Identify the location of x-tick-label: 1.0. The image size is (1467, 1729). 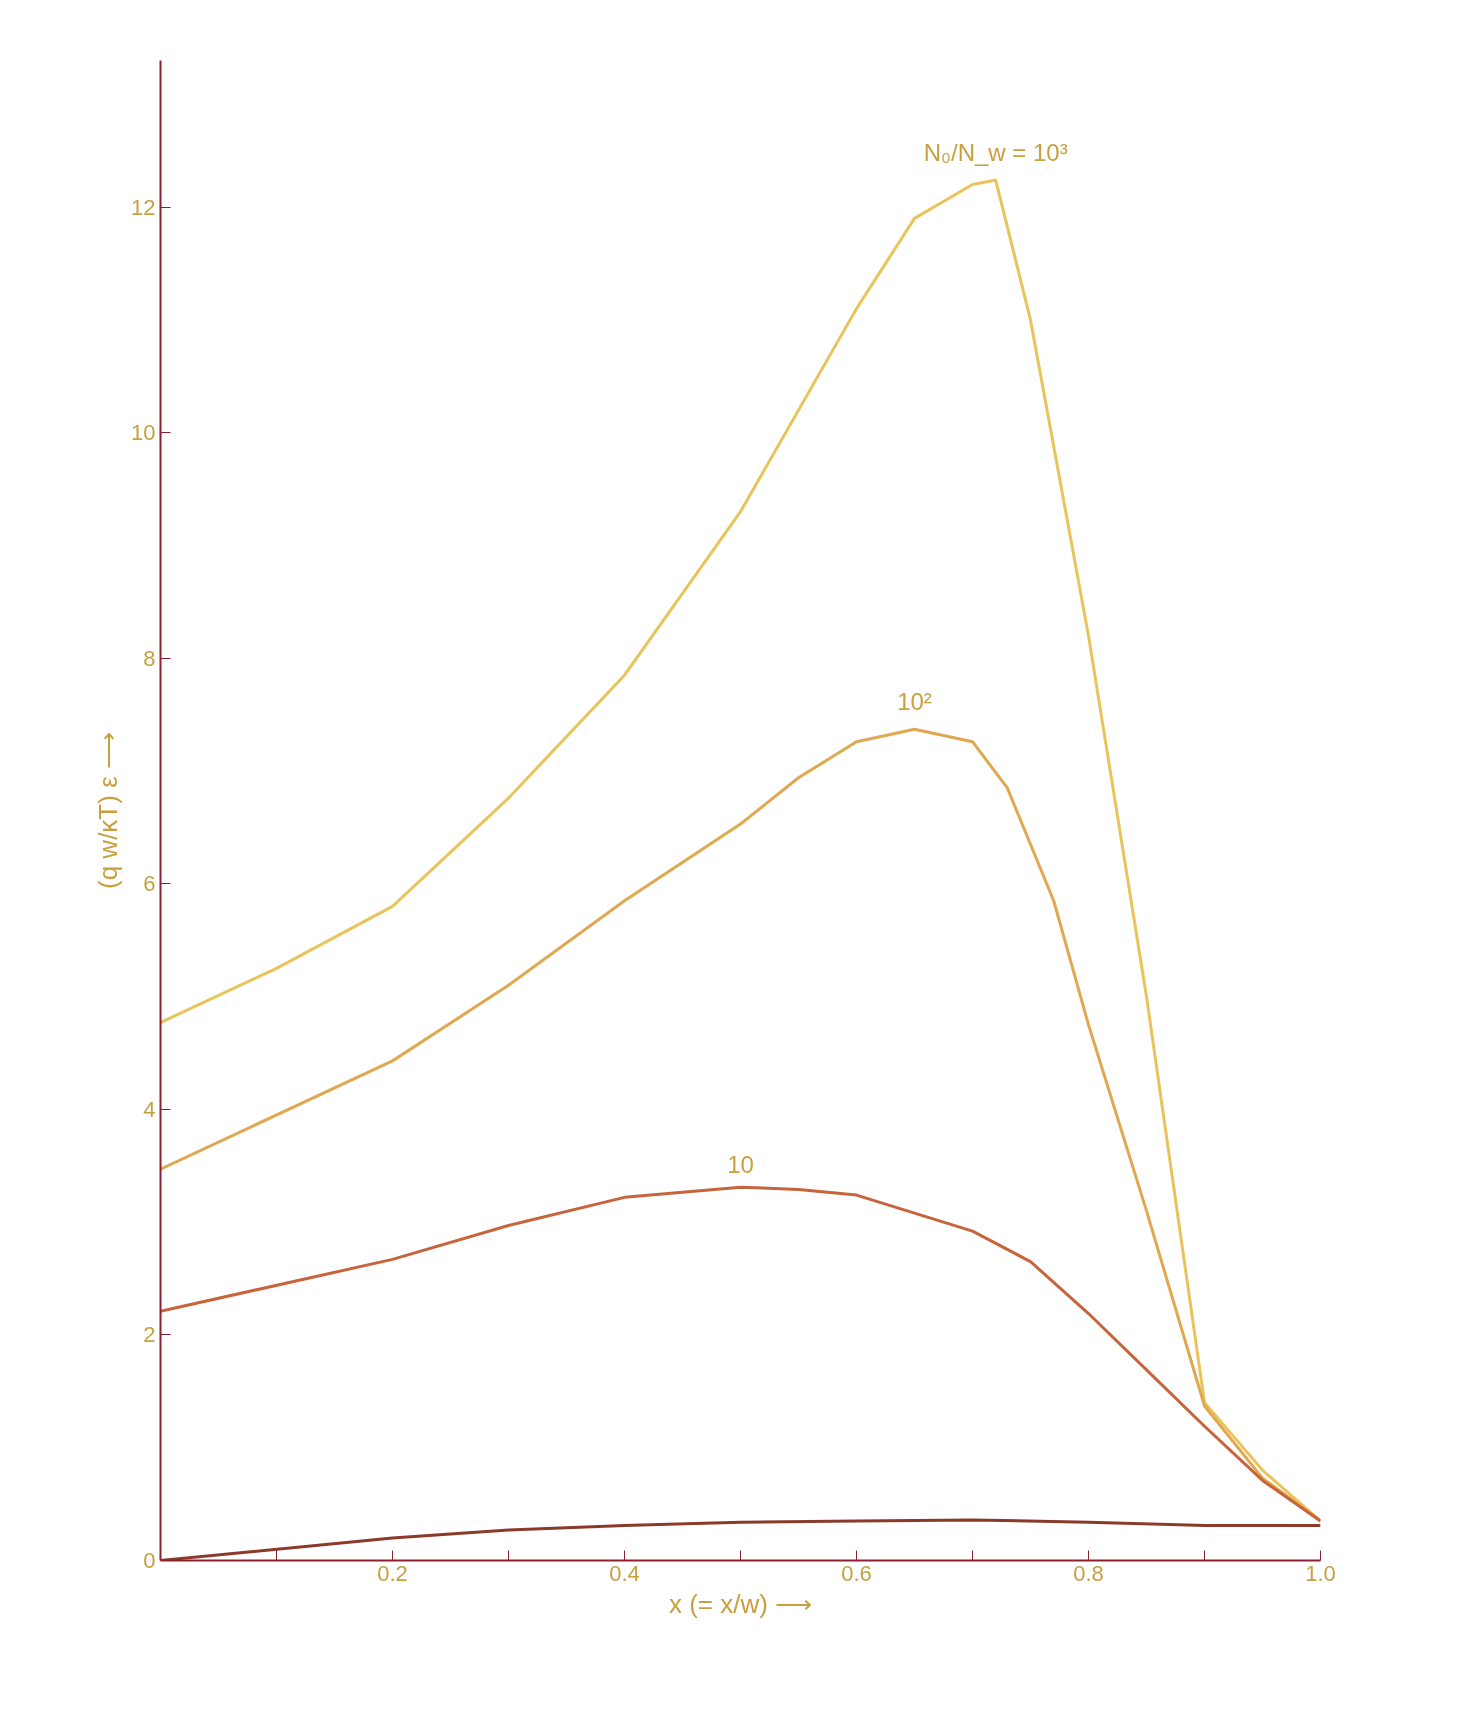
(1320, 1573).